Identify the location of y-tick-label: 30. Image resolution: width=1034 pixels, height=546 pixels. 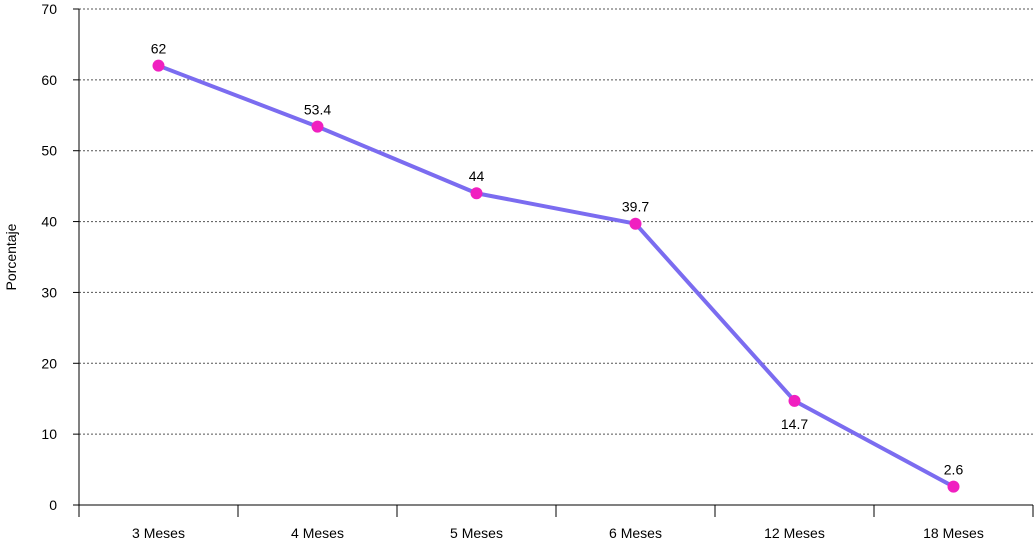
(49, 292).